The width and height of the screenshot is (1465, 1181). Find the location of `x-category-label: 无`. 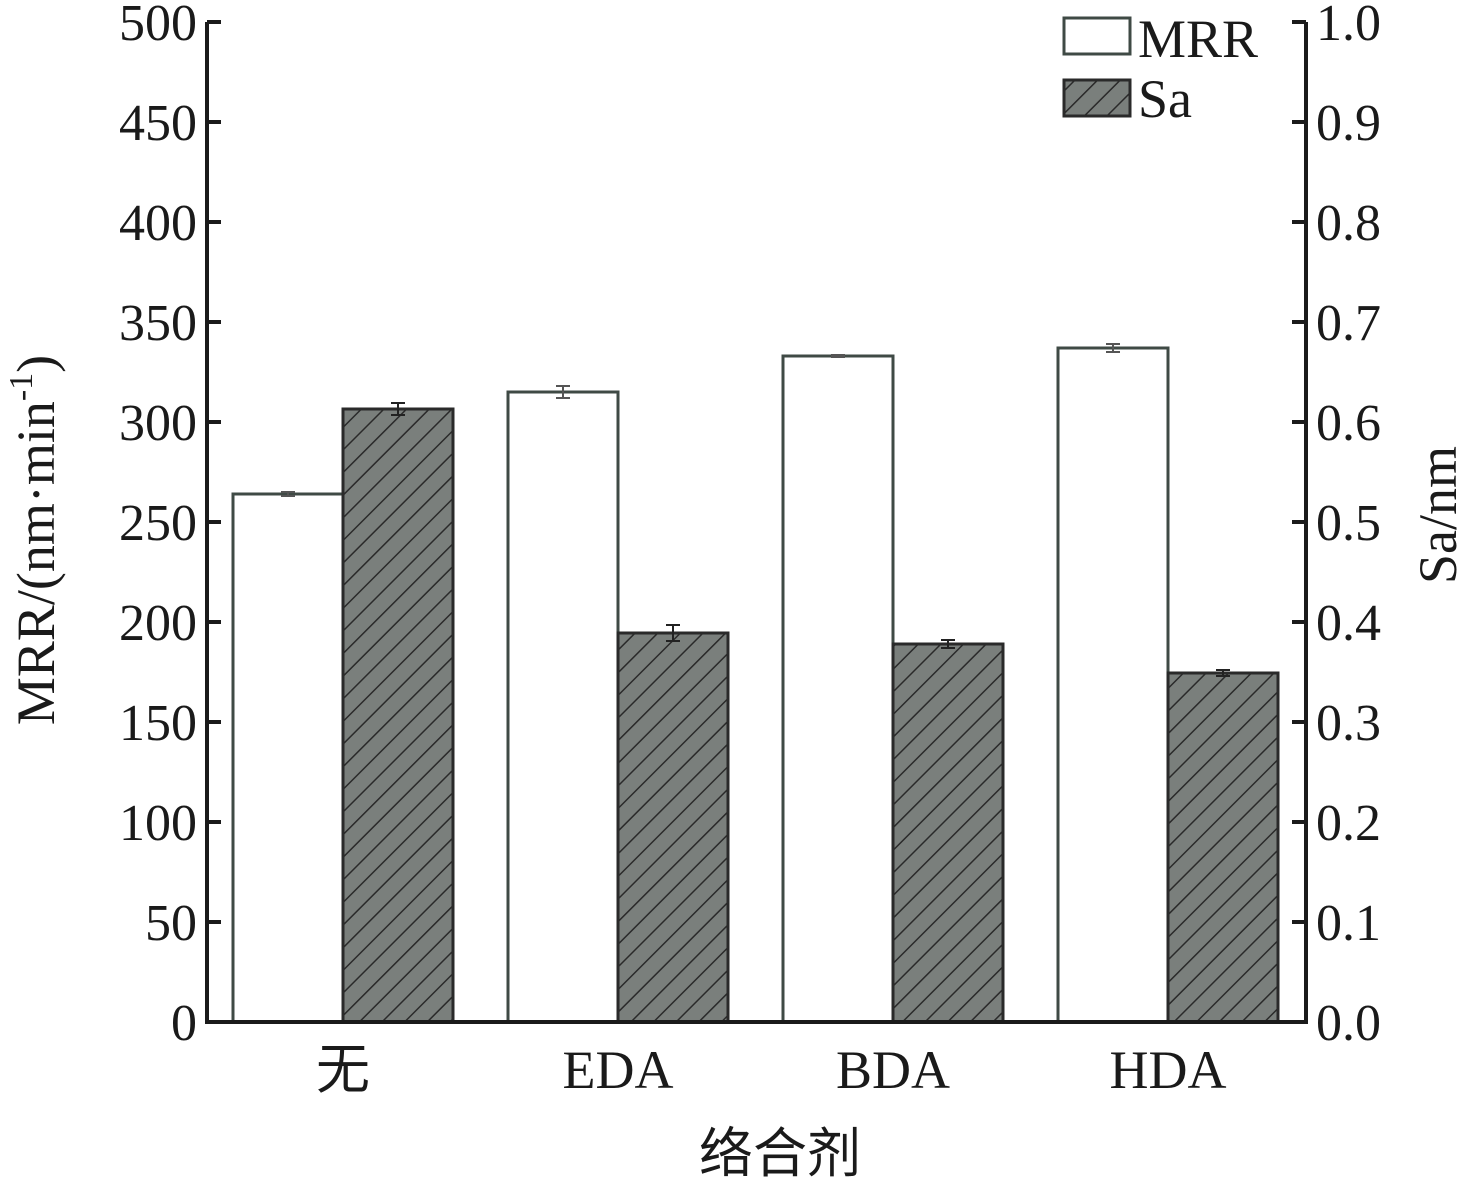

x-category-label: 无 is located at coordinates (343, 1070).